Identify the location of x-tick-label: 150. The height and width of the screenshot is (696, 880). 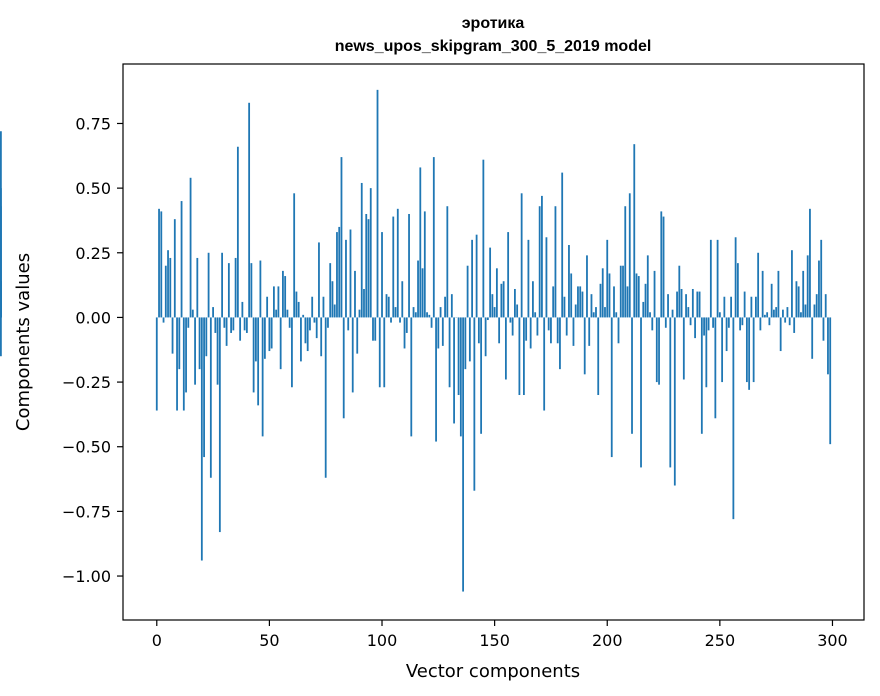
(494, 640).